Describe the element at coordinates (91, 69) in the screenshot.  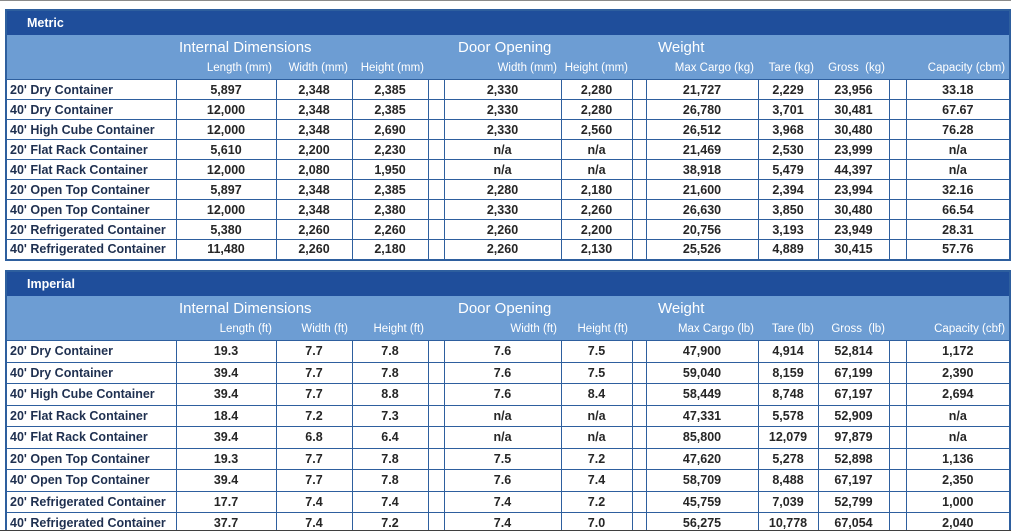
I see `column-header-spacer` at that location.